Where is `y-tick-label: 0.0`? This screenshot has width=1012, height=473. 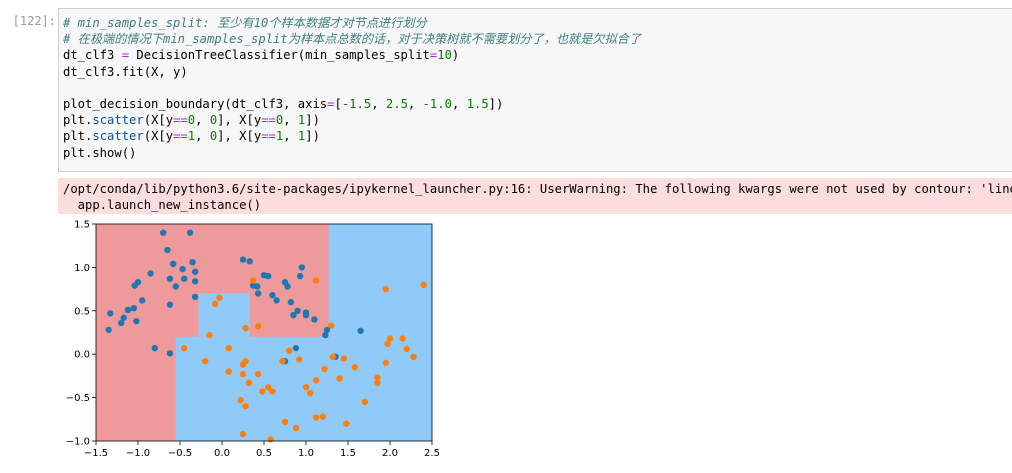 y-tick-label: 0.0 is located at coordinates (82, 355).